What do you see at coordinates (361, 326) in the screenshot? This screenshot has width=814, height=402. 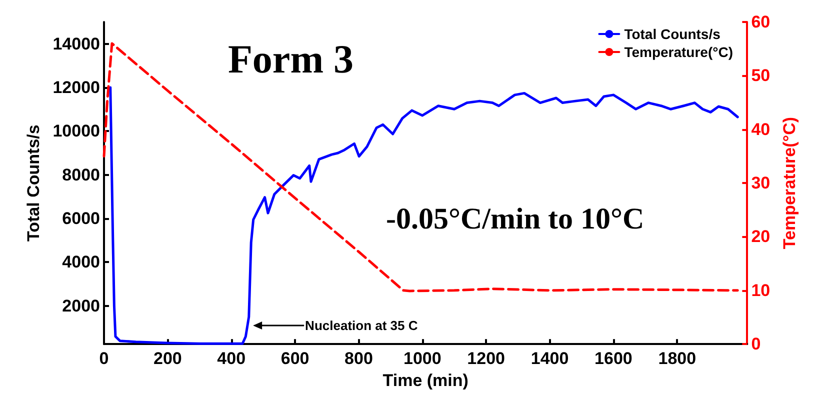 I see `annotation: Nucleation at 35 C` at bounding box center [361, 326].